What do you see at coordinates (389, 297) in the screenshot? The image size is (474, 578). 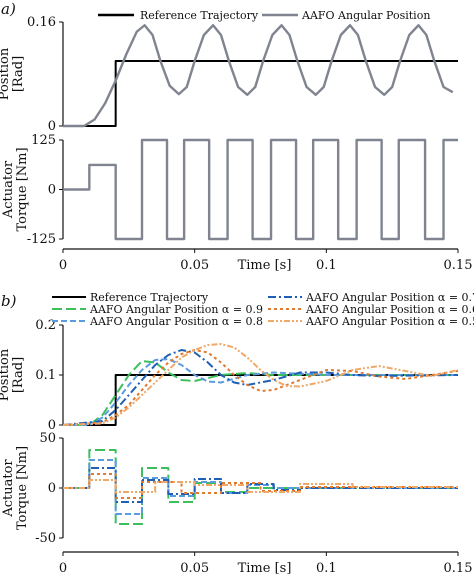 I see `legend-label: AAFO Angular Position α = 0.7` at bounding box center [389, 297].